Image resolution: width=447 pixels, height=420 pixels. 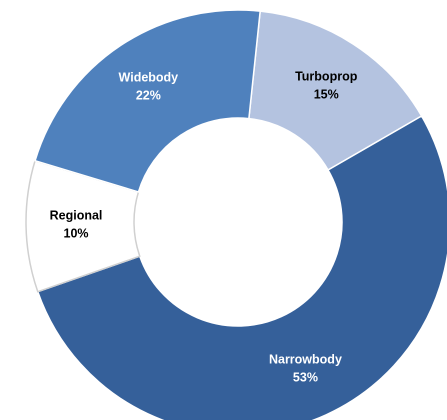 I want to click on segment-label: Narrowbody, so click(x=305, y=360).